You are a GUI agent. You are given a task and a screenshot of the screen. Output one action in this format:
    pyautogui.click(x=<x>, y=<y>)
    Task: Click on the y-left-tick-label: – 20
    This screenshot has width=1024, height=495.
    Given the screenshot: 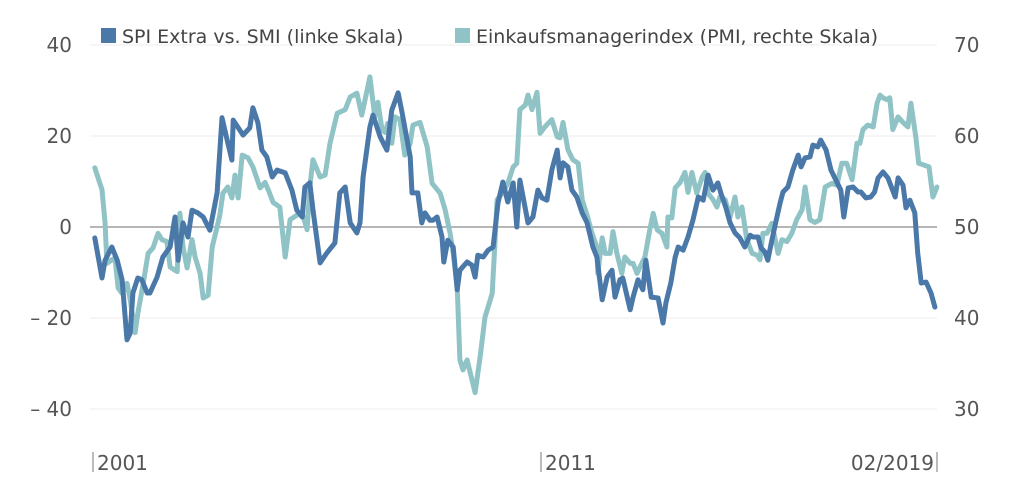 What is the action you would take?
    pyautogui.click(x=51, y=318)
    